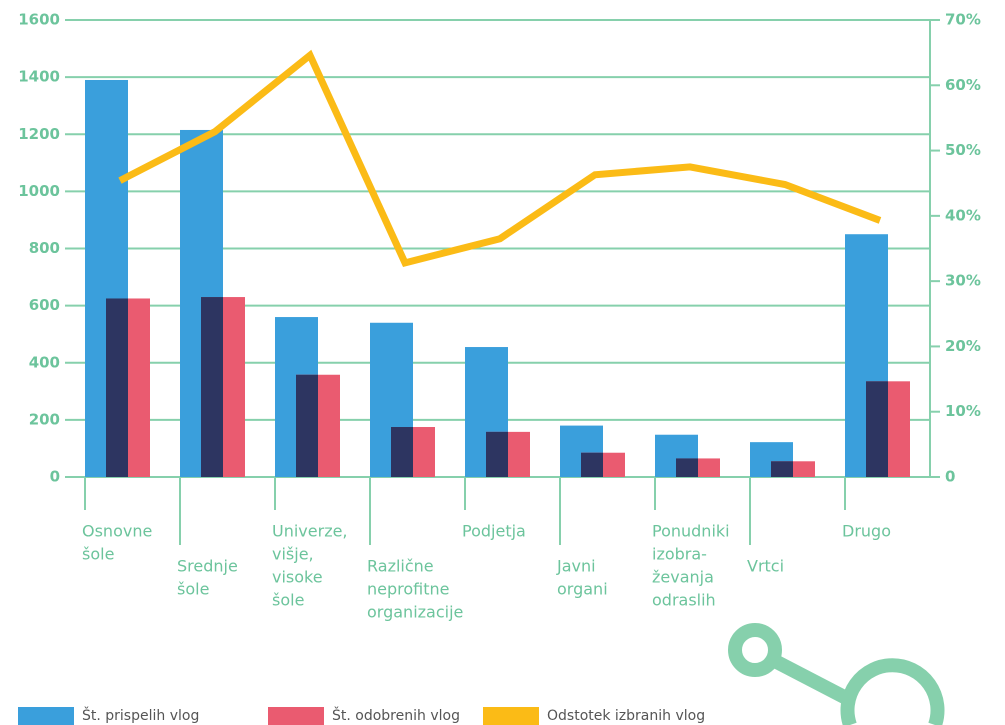 The image size is (1005, 725). What do you see at coordinates (55, 477) in the screenshot?
I see `y-tick-label: 0` at bounding box center [55, 477].